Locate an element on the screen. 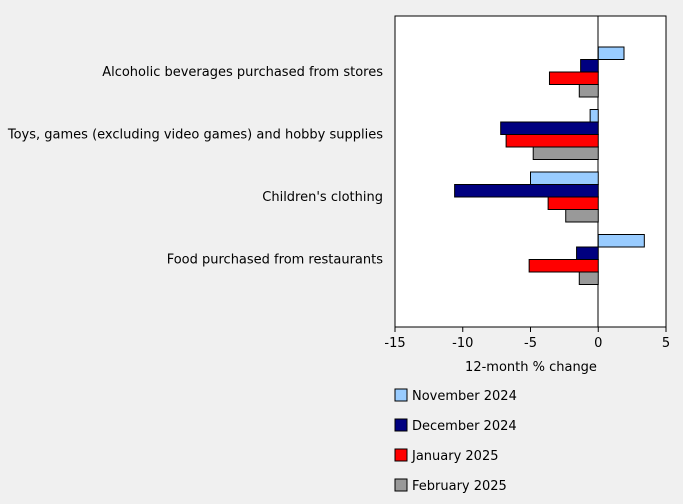 This screenshot has width=683, height=504. x-tick-label: 0 is located at coordinates (598, 343).